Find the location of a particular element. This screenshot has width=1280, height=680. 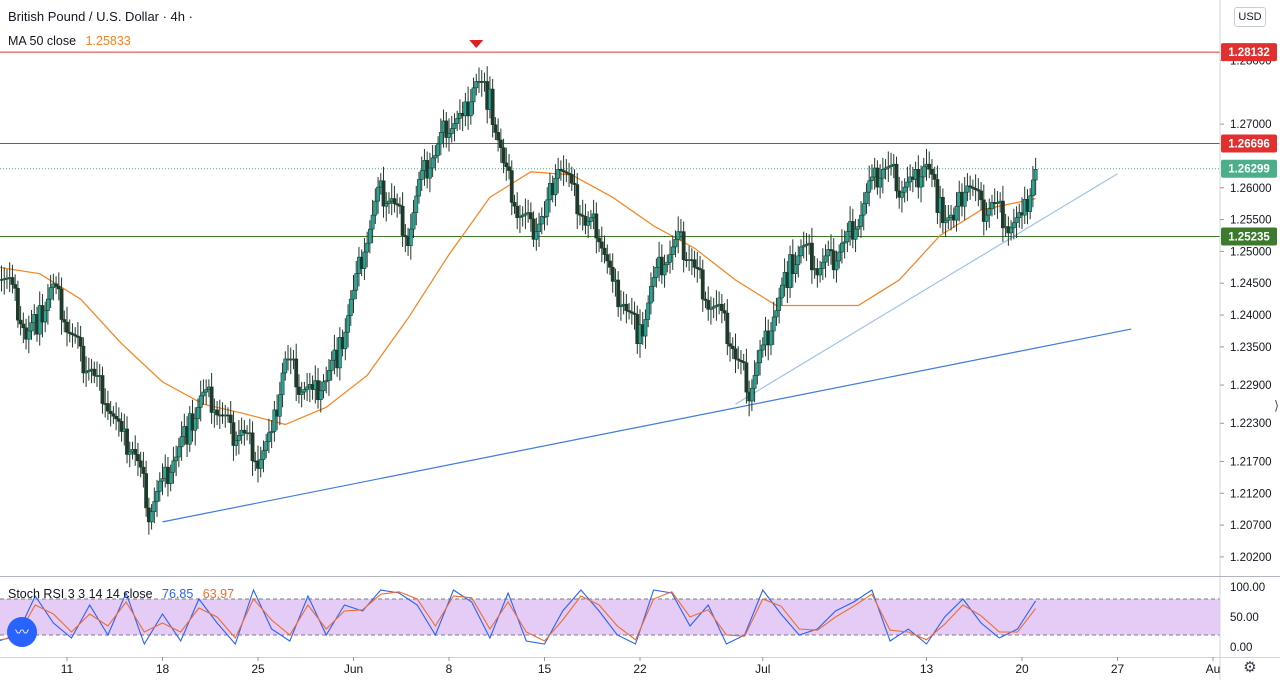

symbol-title: British Pound / U.S. Dollar · 4h · is located at coordinates (100, 16).